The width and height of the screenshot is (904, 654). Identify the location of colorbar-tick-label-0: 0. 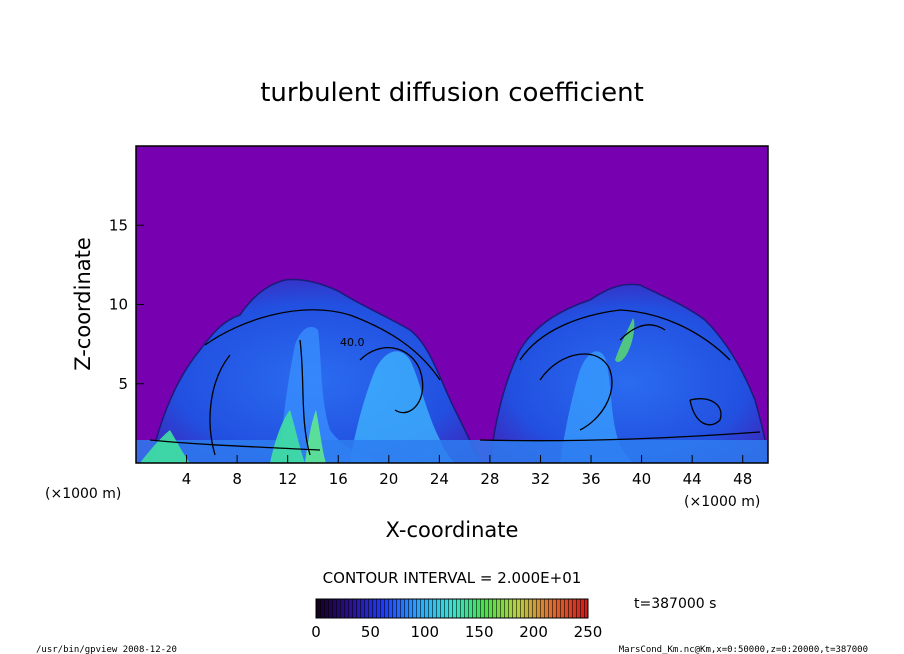
(316, 632).